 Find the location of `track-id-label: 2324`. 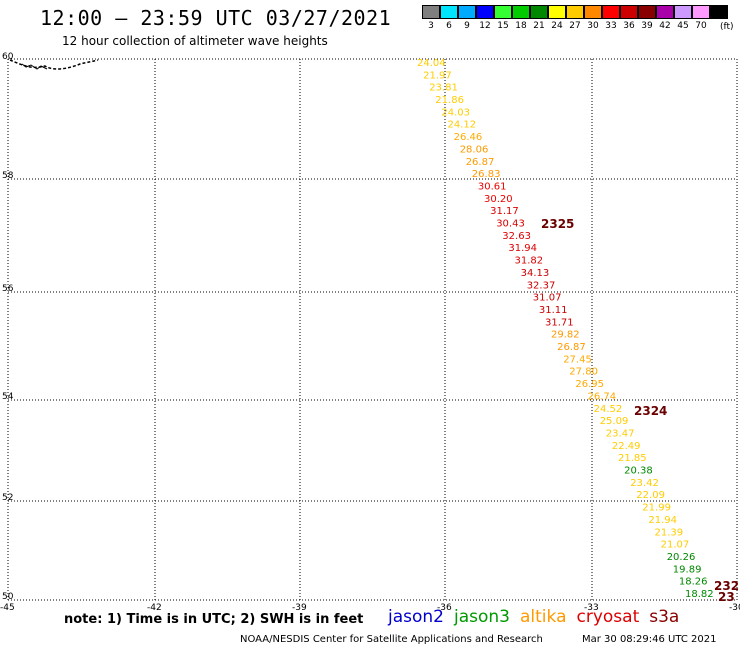

track-id-label: 2324 is located at coordinates (650, 411).